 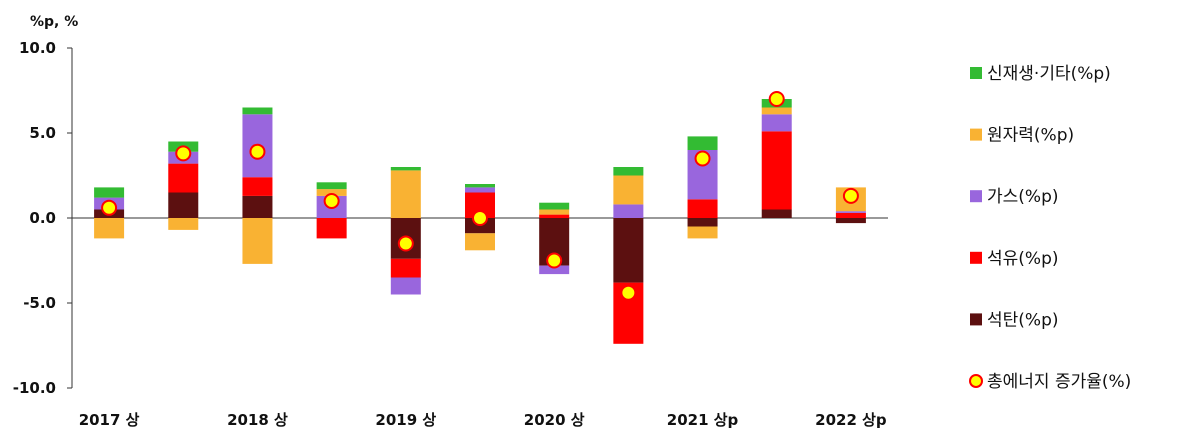 What do you see at coordinates (1059, 382) in the screenshot?
I see `legend-label: 총에너지 증가율(%)` at bounding box center [1059, 382].